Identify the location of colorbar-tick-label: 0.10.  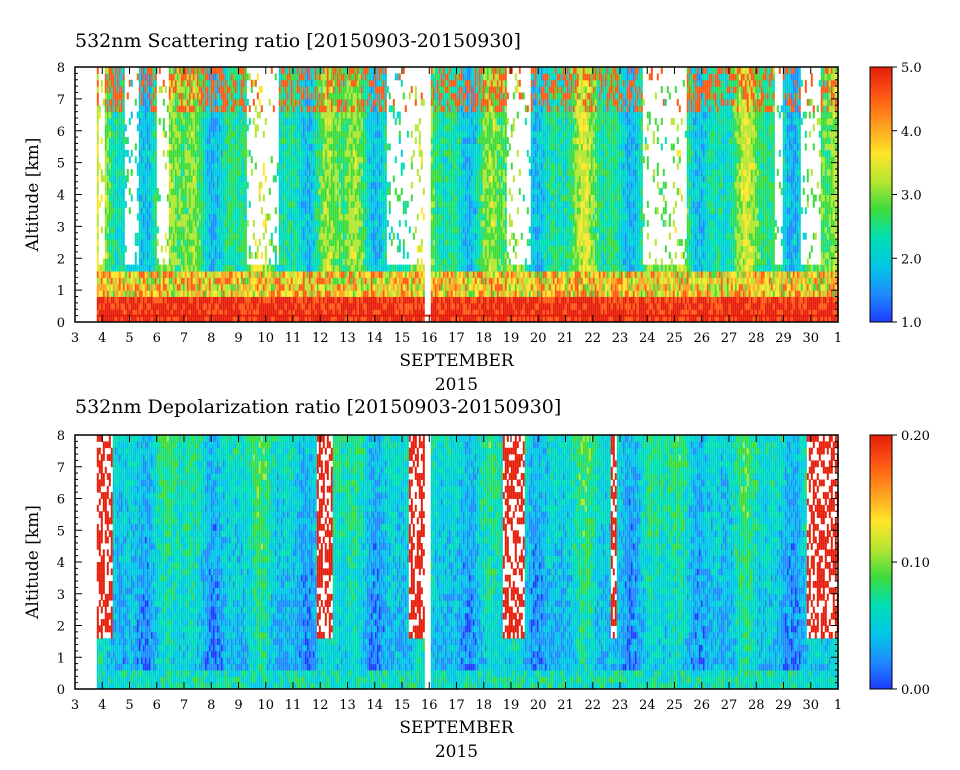
(915, 563).